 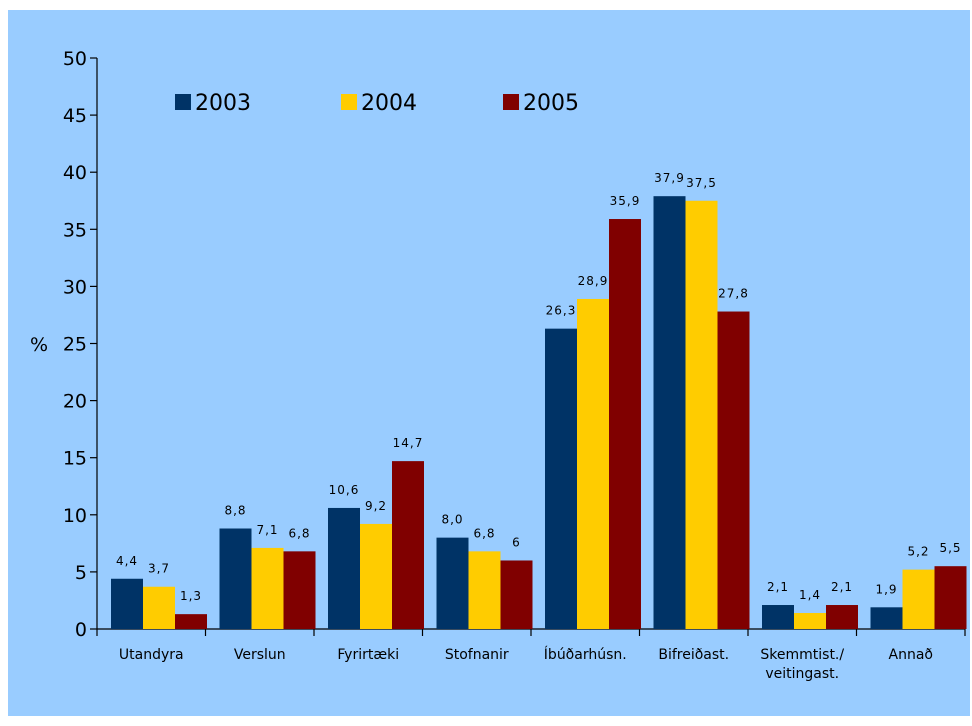 What do you see at coordinates (886, 589) in the screenshot?
I see `data-label: 1,9` at bounding box center [886, 589].